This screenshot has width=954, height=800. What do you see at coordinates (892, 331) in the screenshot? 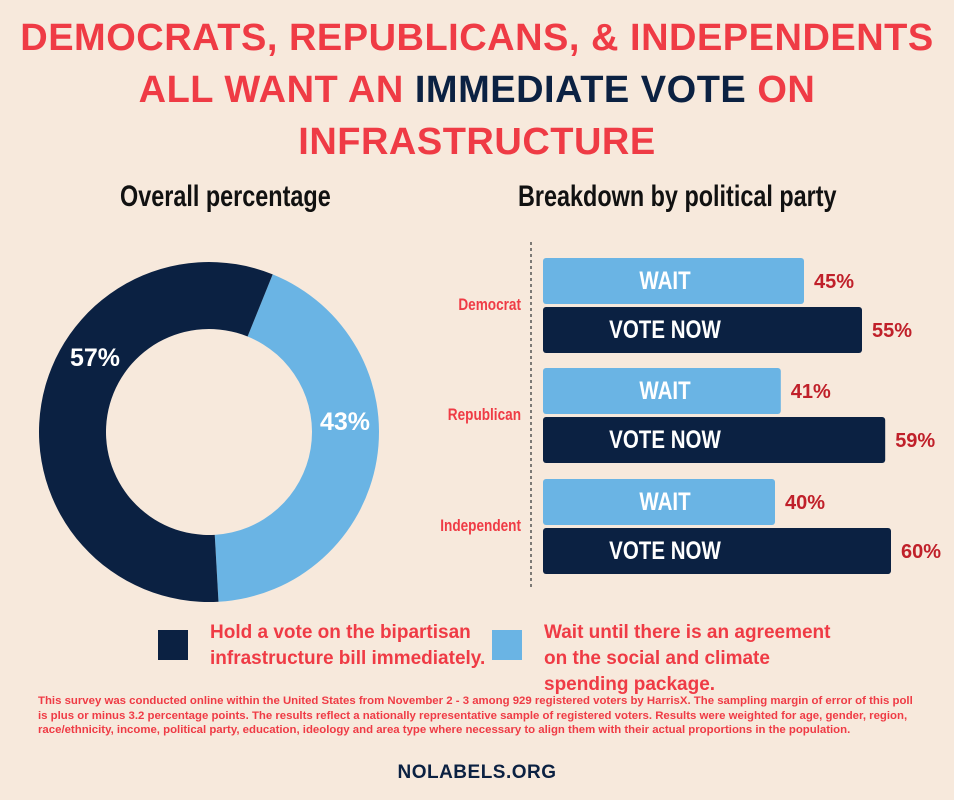
I see `value-label-democrat-vote-now: 55%` at bounding box center [892, 331].